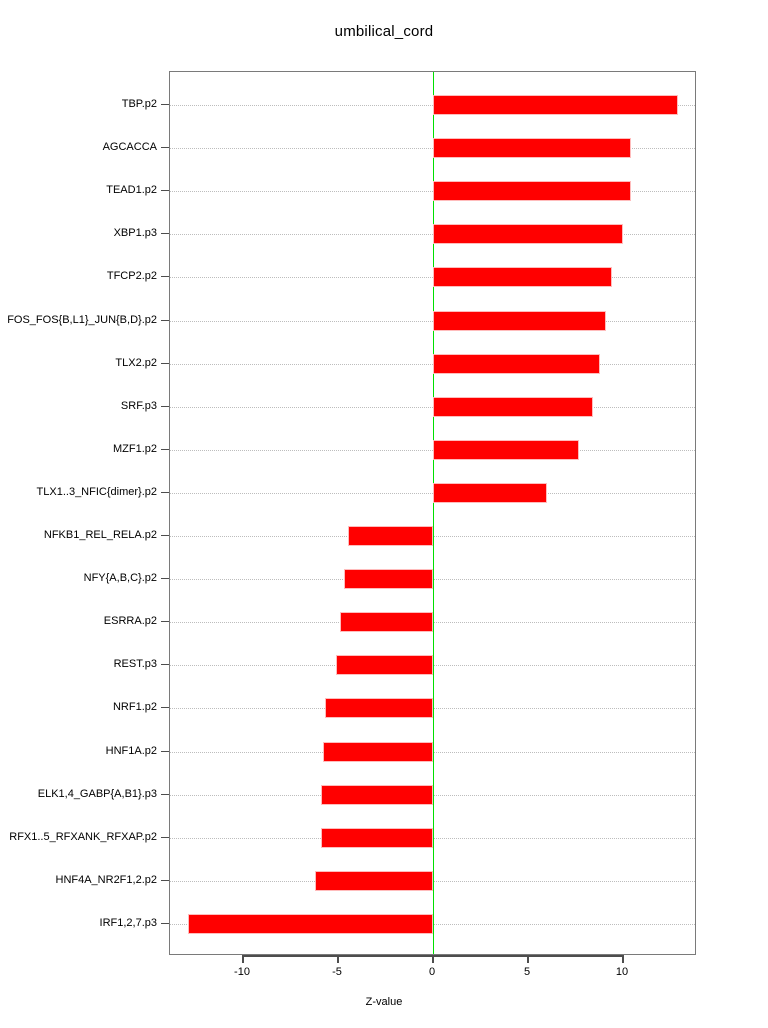  I want to click on x-axis-tick-label: 5, so click(527, 972).